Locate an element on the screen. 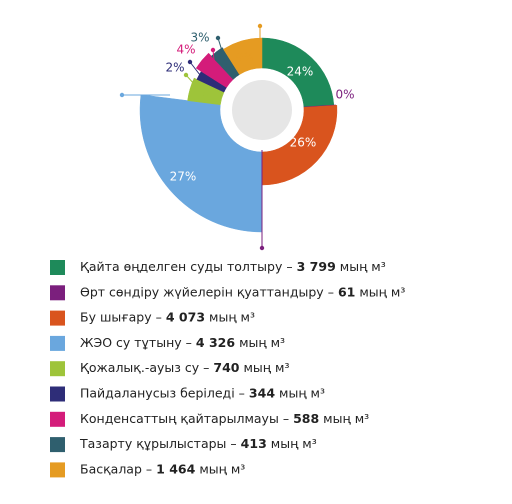 The width and height of the screenshot is (512, 504). legend-entry: Тазарту құрылыстары –413 мың м³ is located at coordinates (198, 443).